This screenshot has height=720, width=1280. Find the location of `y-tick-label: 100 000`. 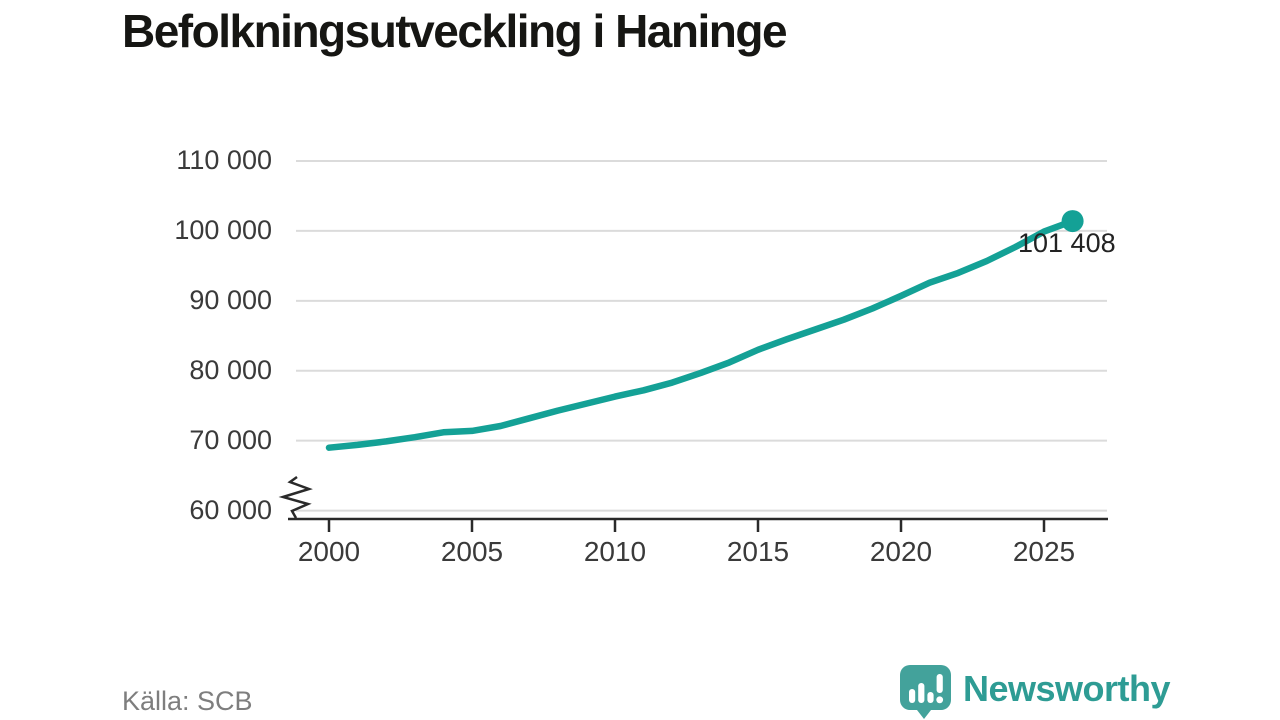

y-tick-label: 100 000 is located at coordinates (223, 229).